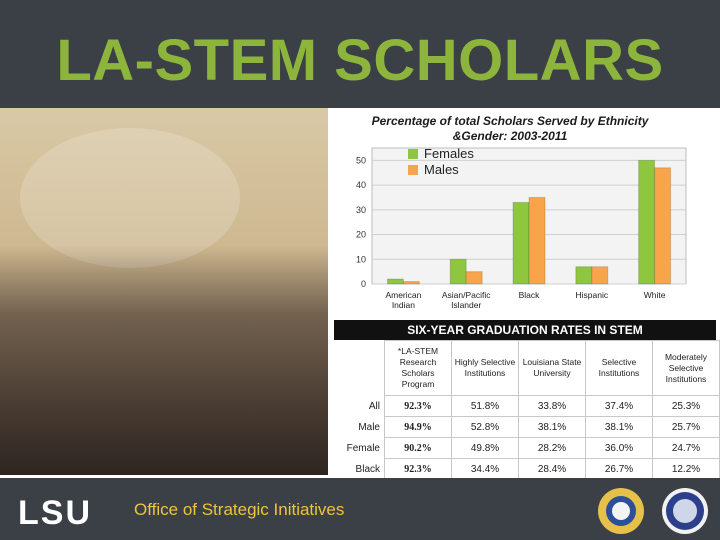  What do you see at coordinates (686, 427) in the screenshot?
I see `table-cell: 25.7%` at bounding box center [686, 427].